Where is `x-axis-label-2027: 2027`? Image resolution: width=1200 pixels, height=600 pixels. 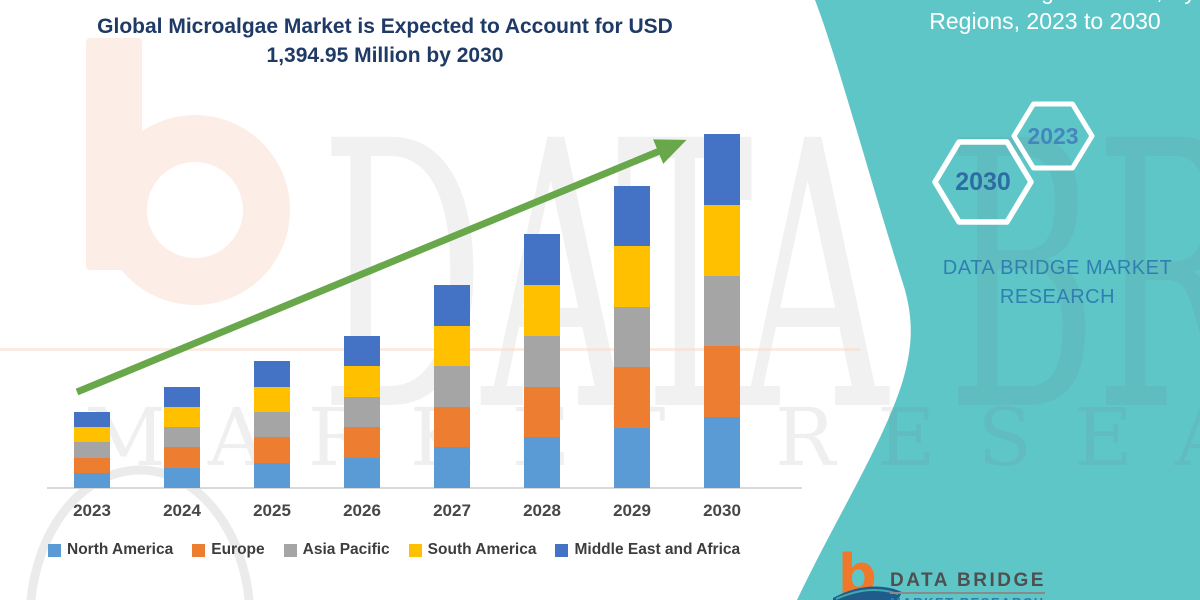 x-axis-label-2027: 2027 is located at coordinates (452, 510).